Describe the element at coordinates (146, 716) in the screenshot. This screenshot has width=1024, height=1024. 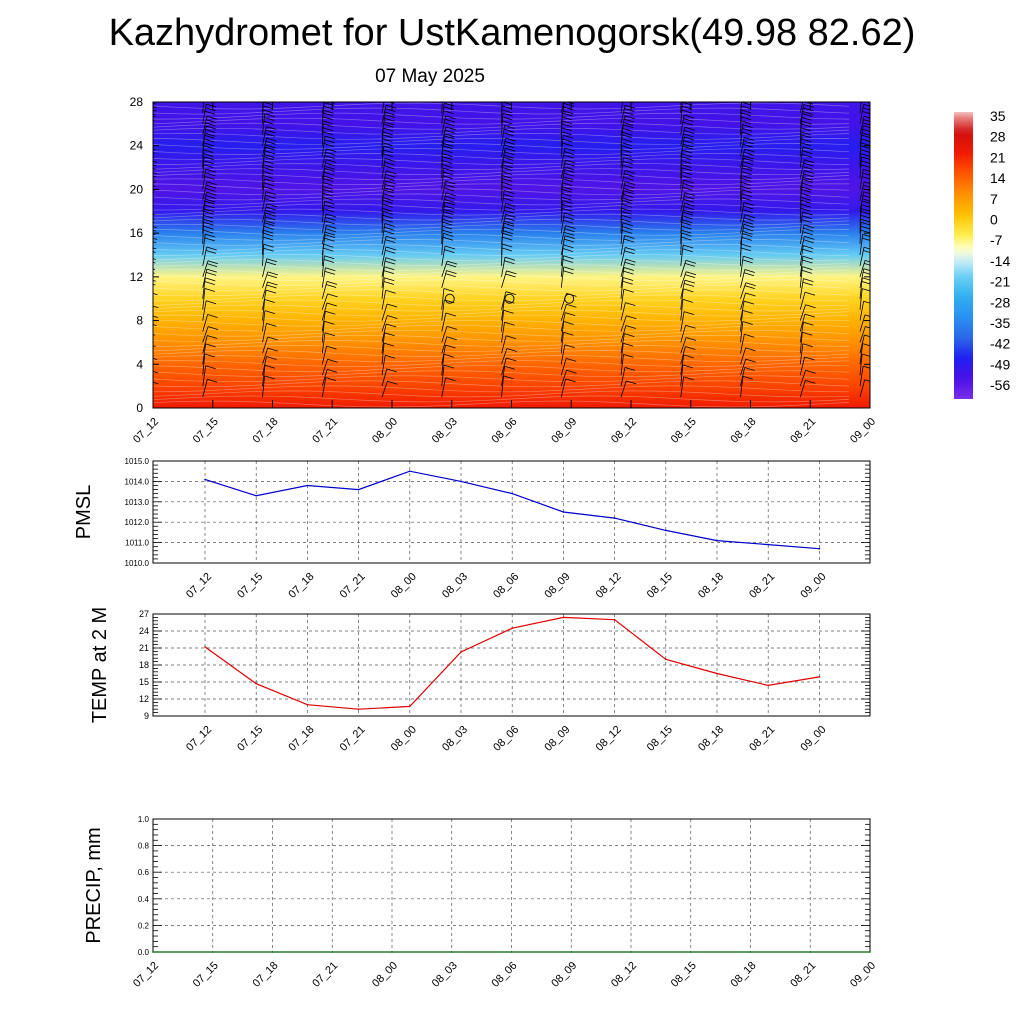
I see `y-tick-label: 9` at that location.